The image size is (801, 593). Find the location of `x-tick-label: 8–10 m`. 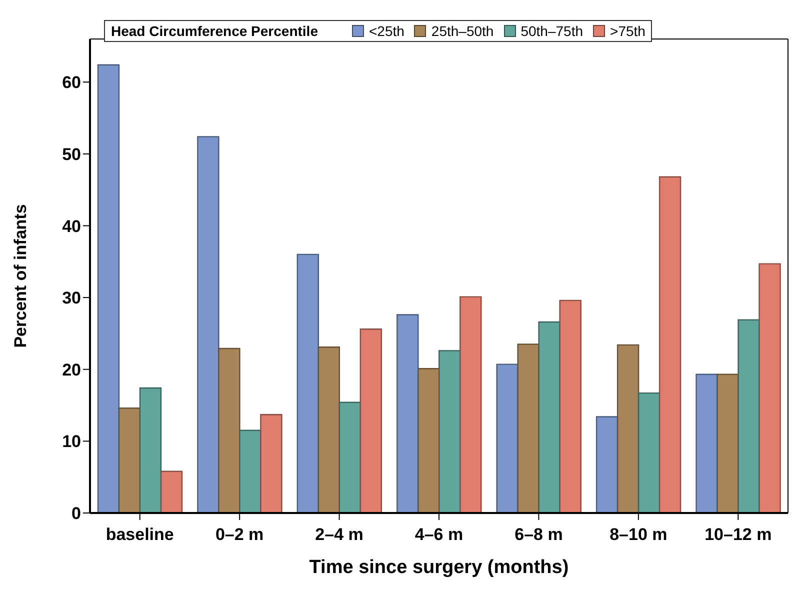

x-tick-label: 8–10 m is located at coordinates (639, 534).